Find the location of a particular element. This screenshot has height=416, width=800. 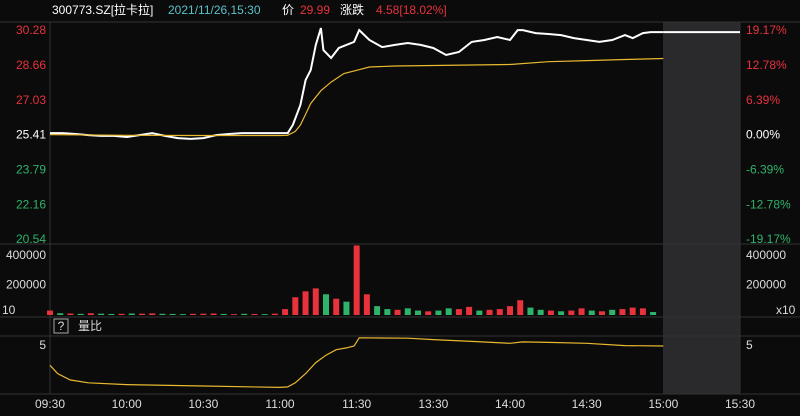

x-tick-label: 10:00 is located at coordinates (127, 404).